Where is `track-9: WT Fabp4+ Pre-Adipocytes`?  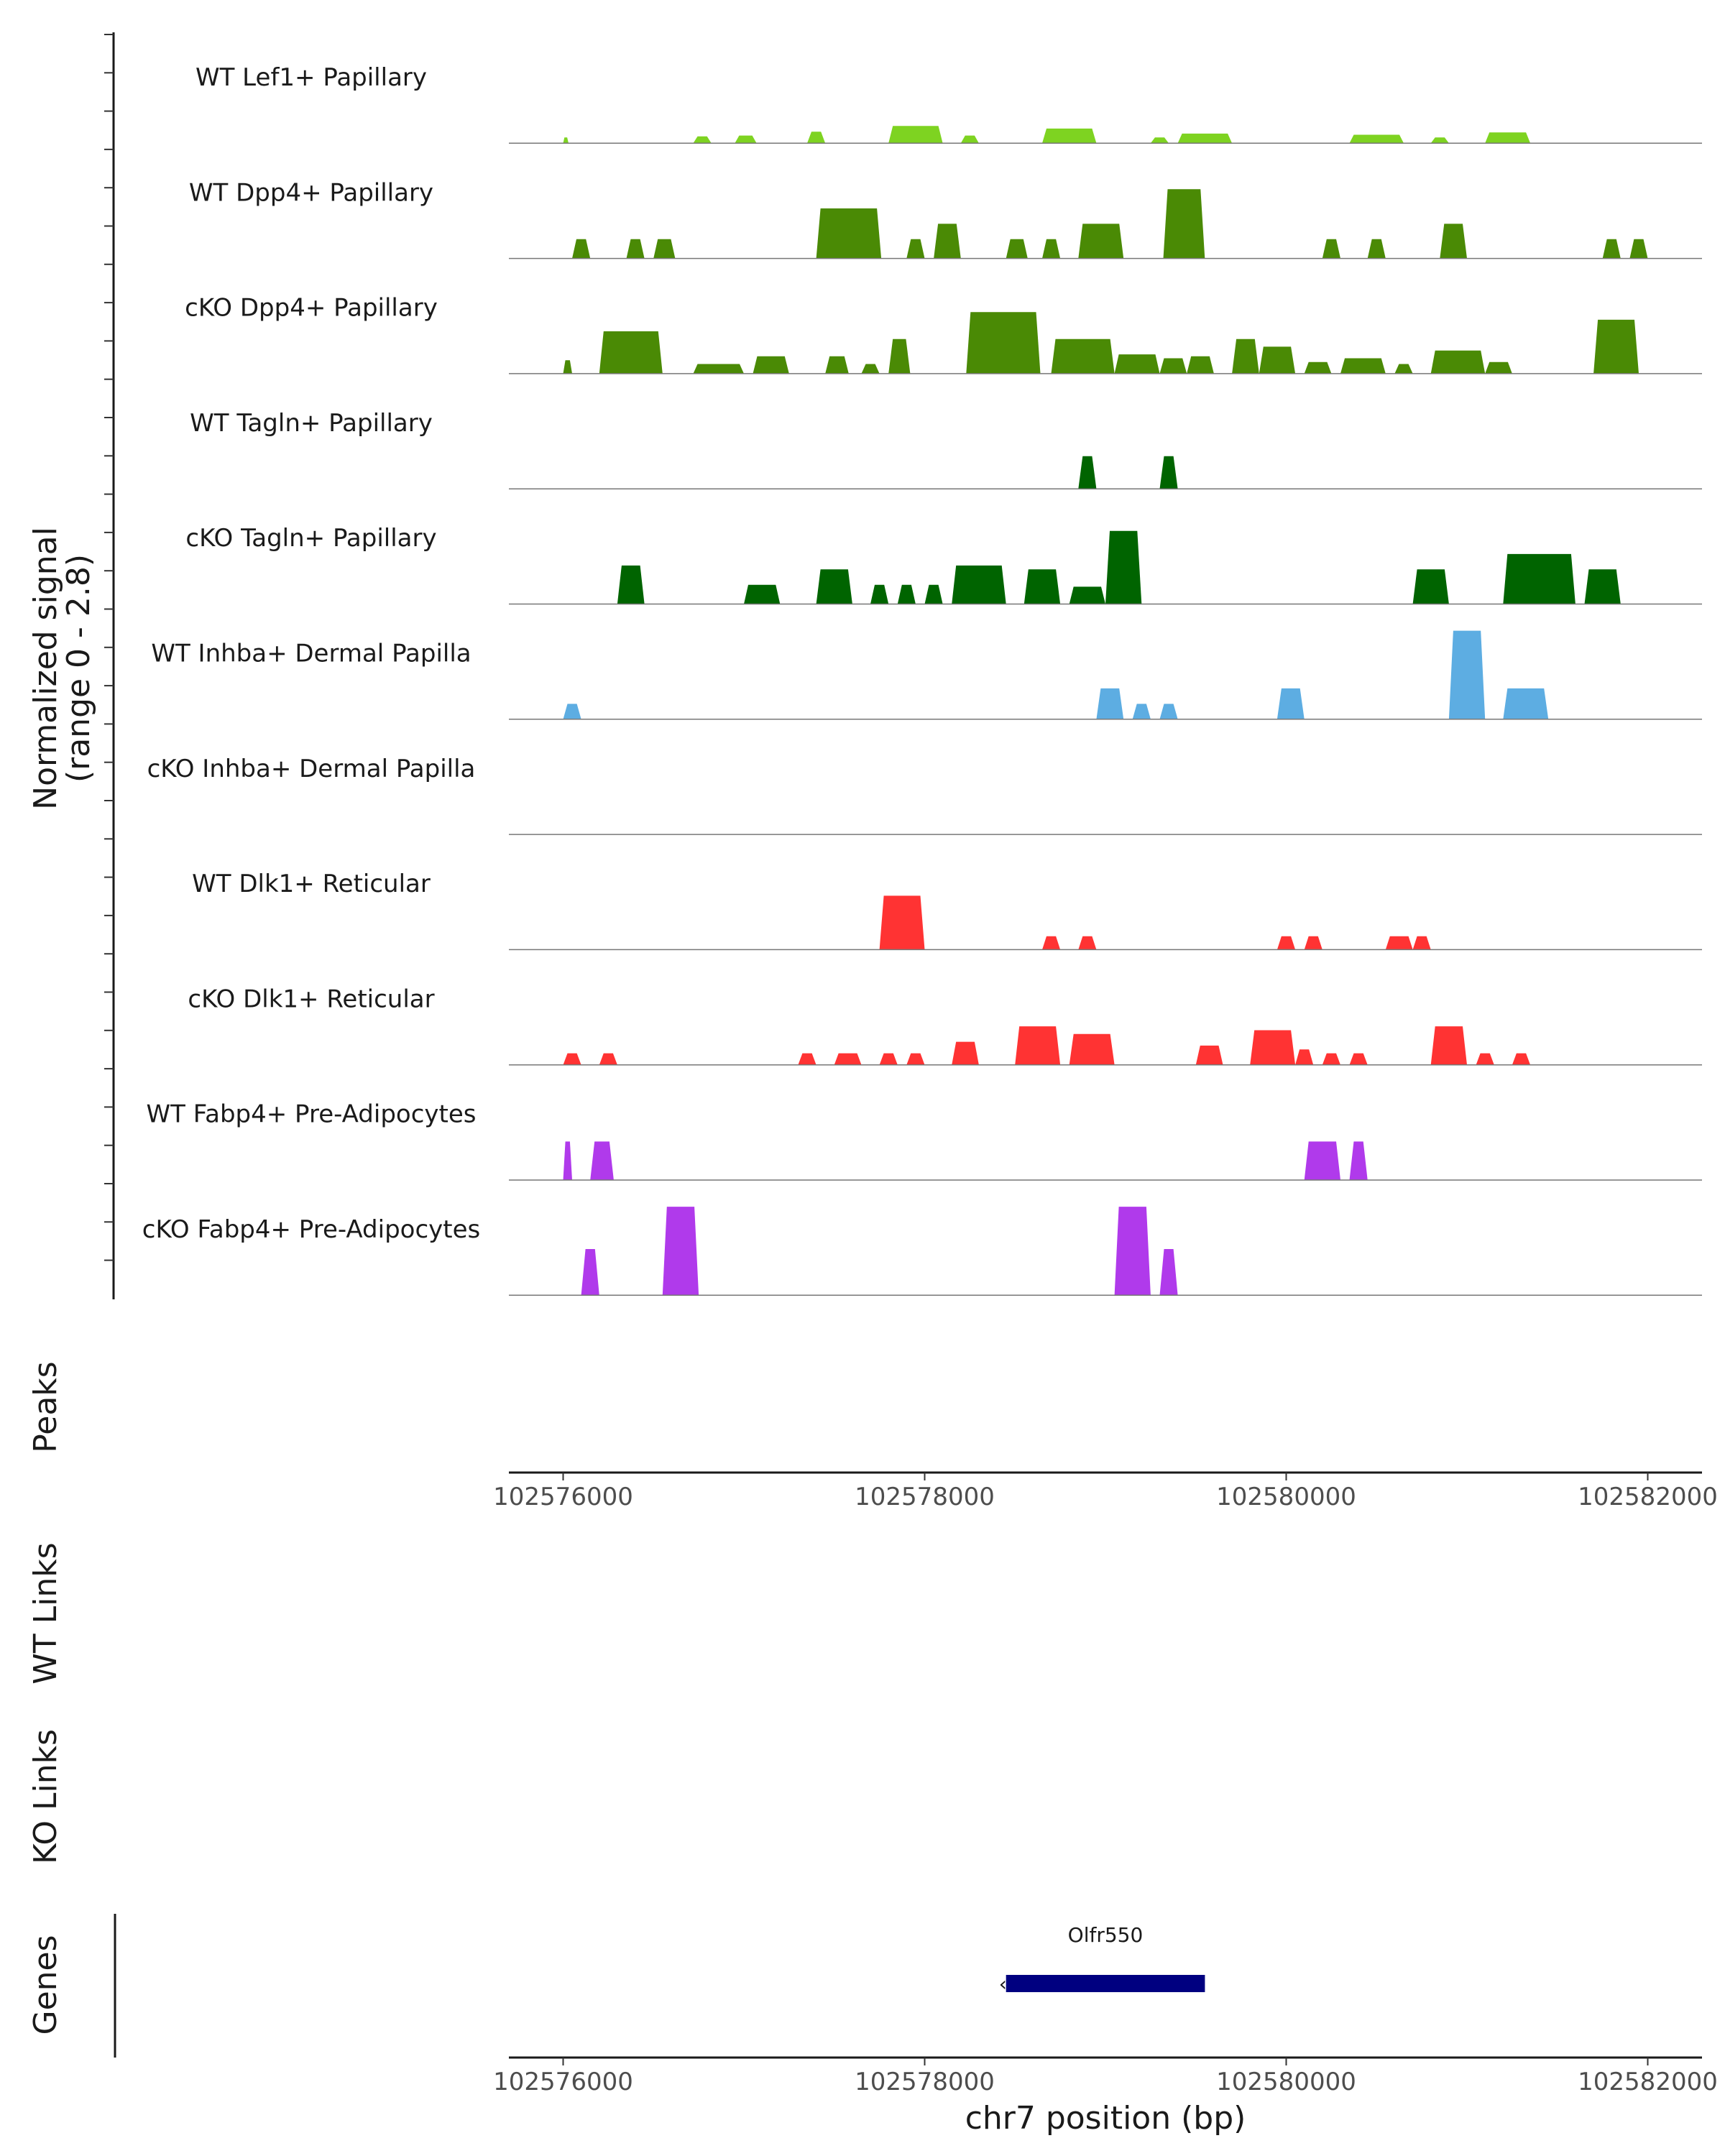
track-9: WT Fabp4+ Pre-Adipocytes is located at coordinates (924, 1140).